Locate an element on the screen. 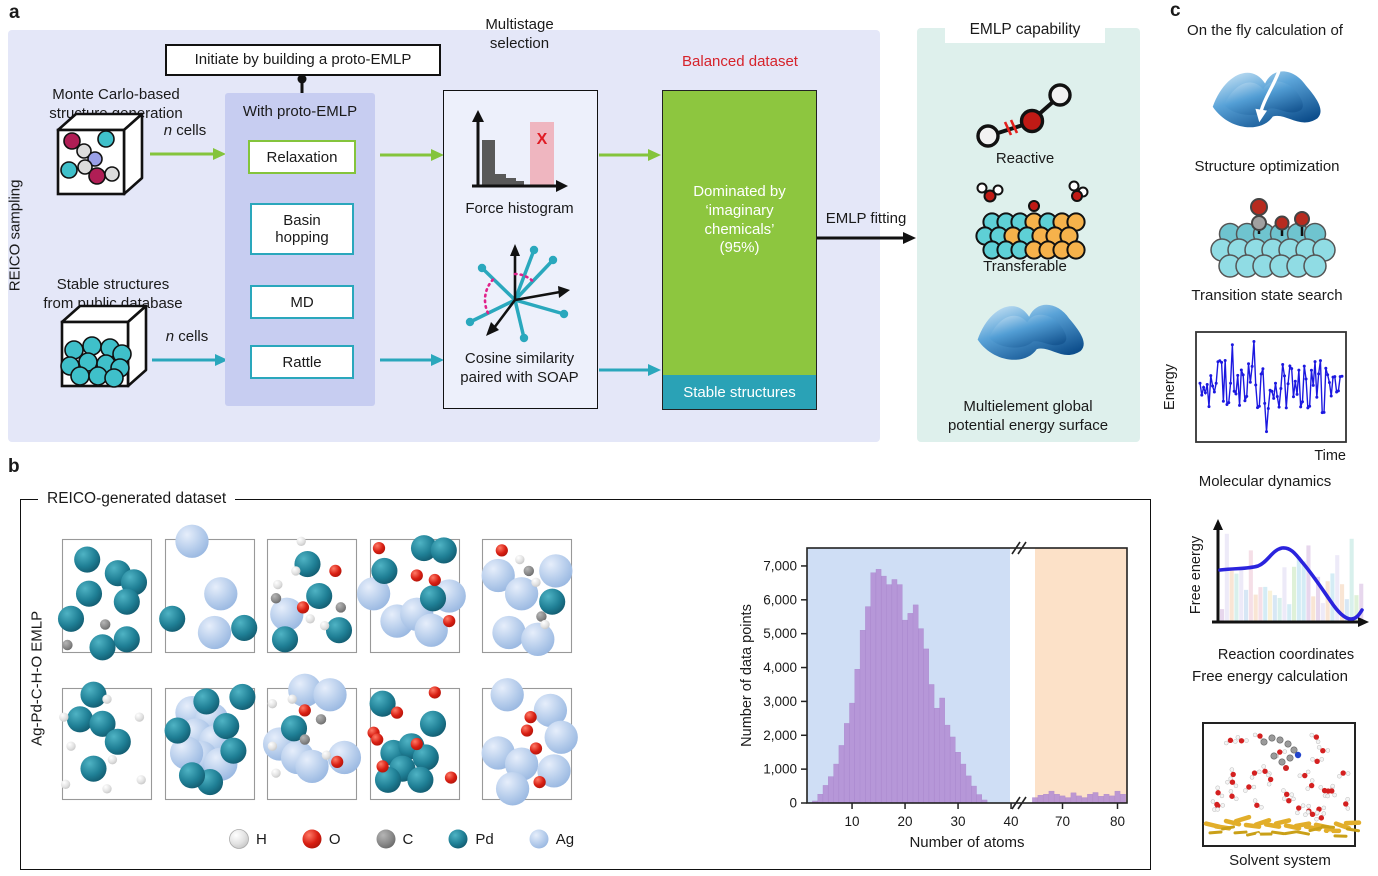 Image resolution: width=1378 pixels, height=876 pixels. arrow-emlp-fitting is located at coordinates (866, 238).